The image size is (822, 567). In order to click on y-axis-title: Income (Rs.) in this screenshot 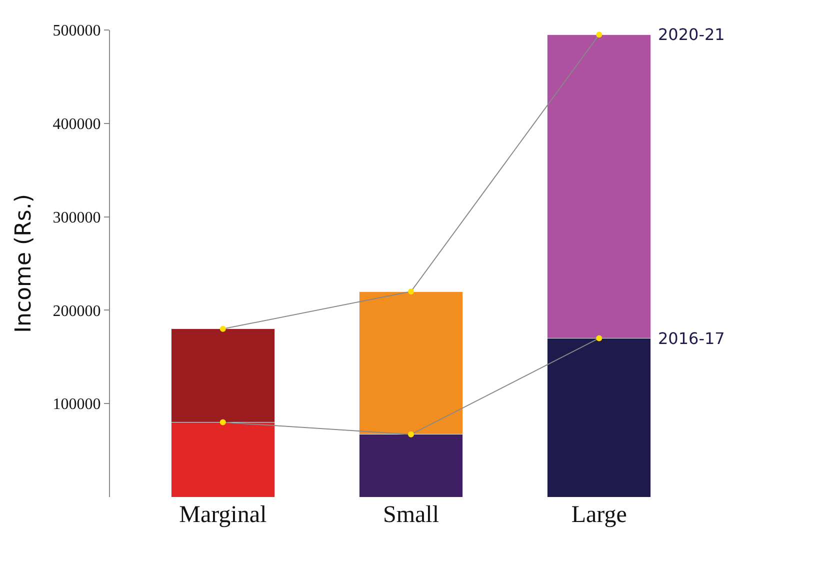, I will do `click(24, 263)`.